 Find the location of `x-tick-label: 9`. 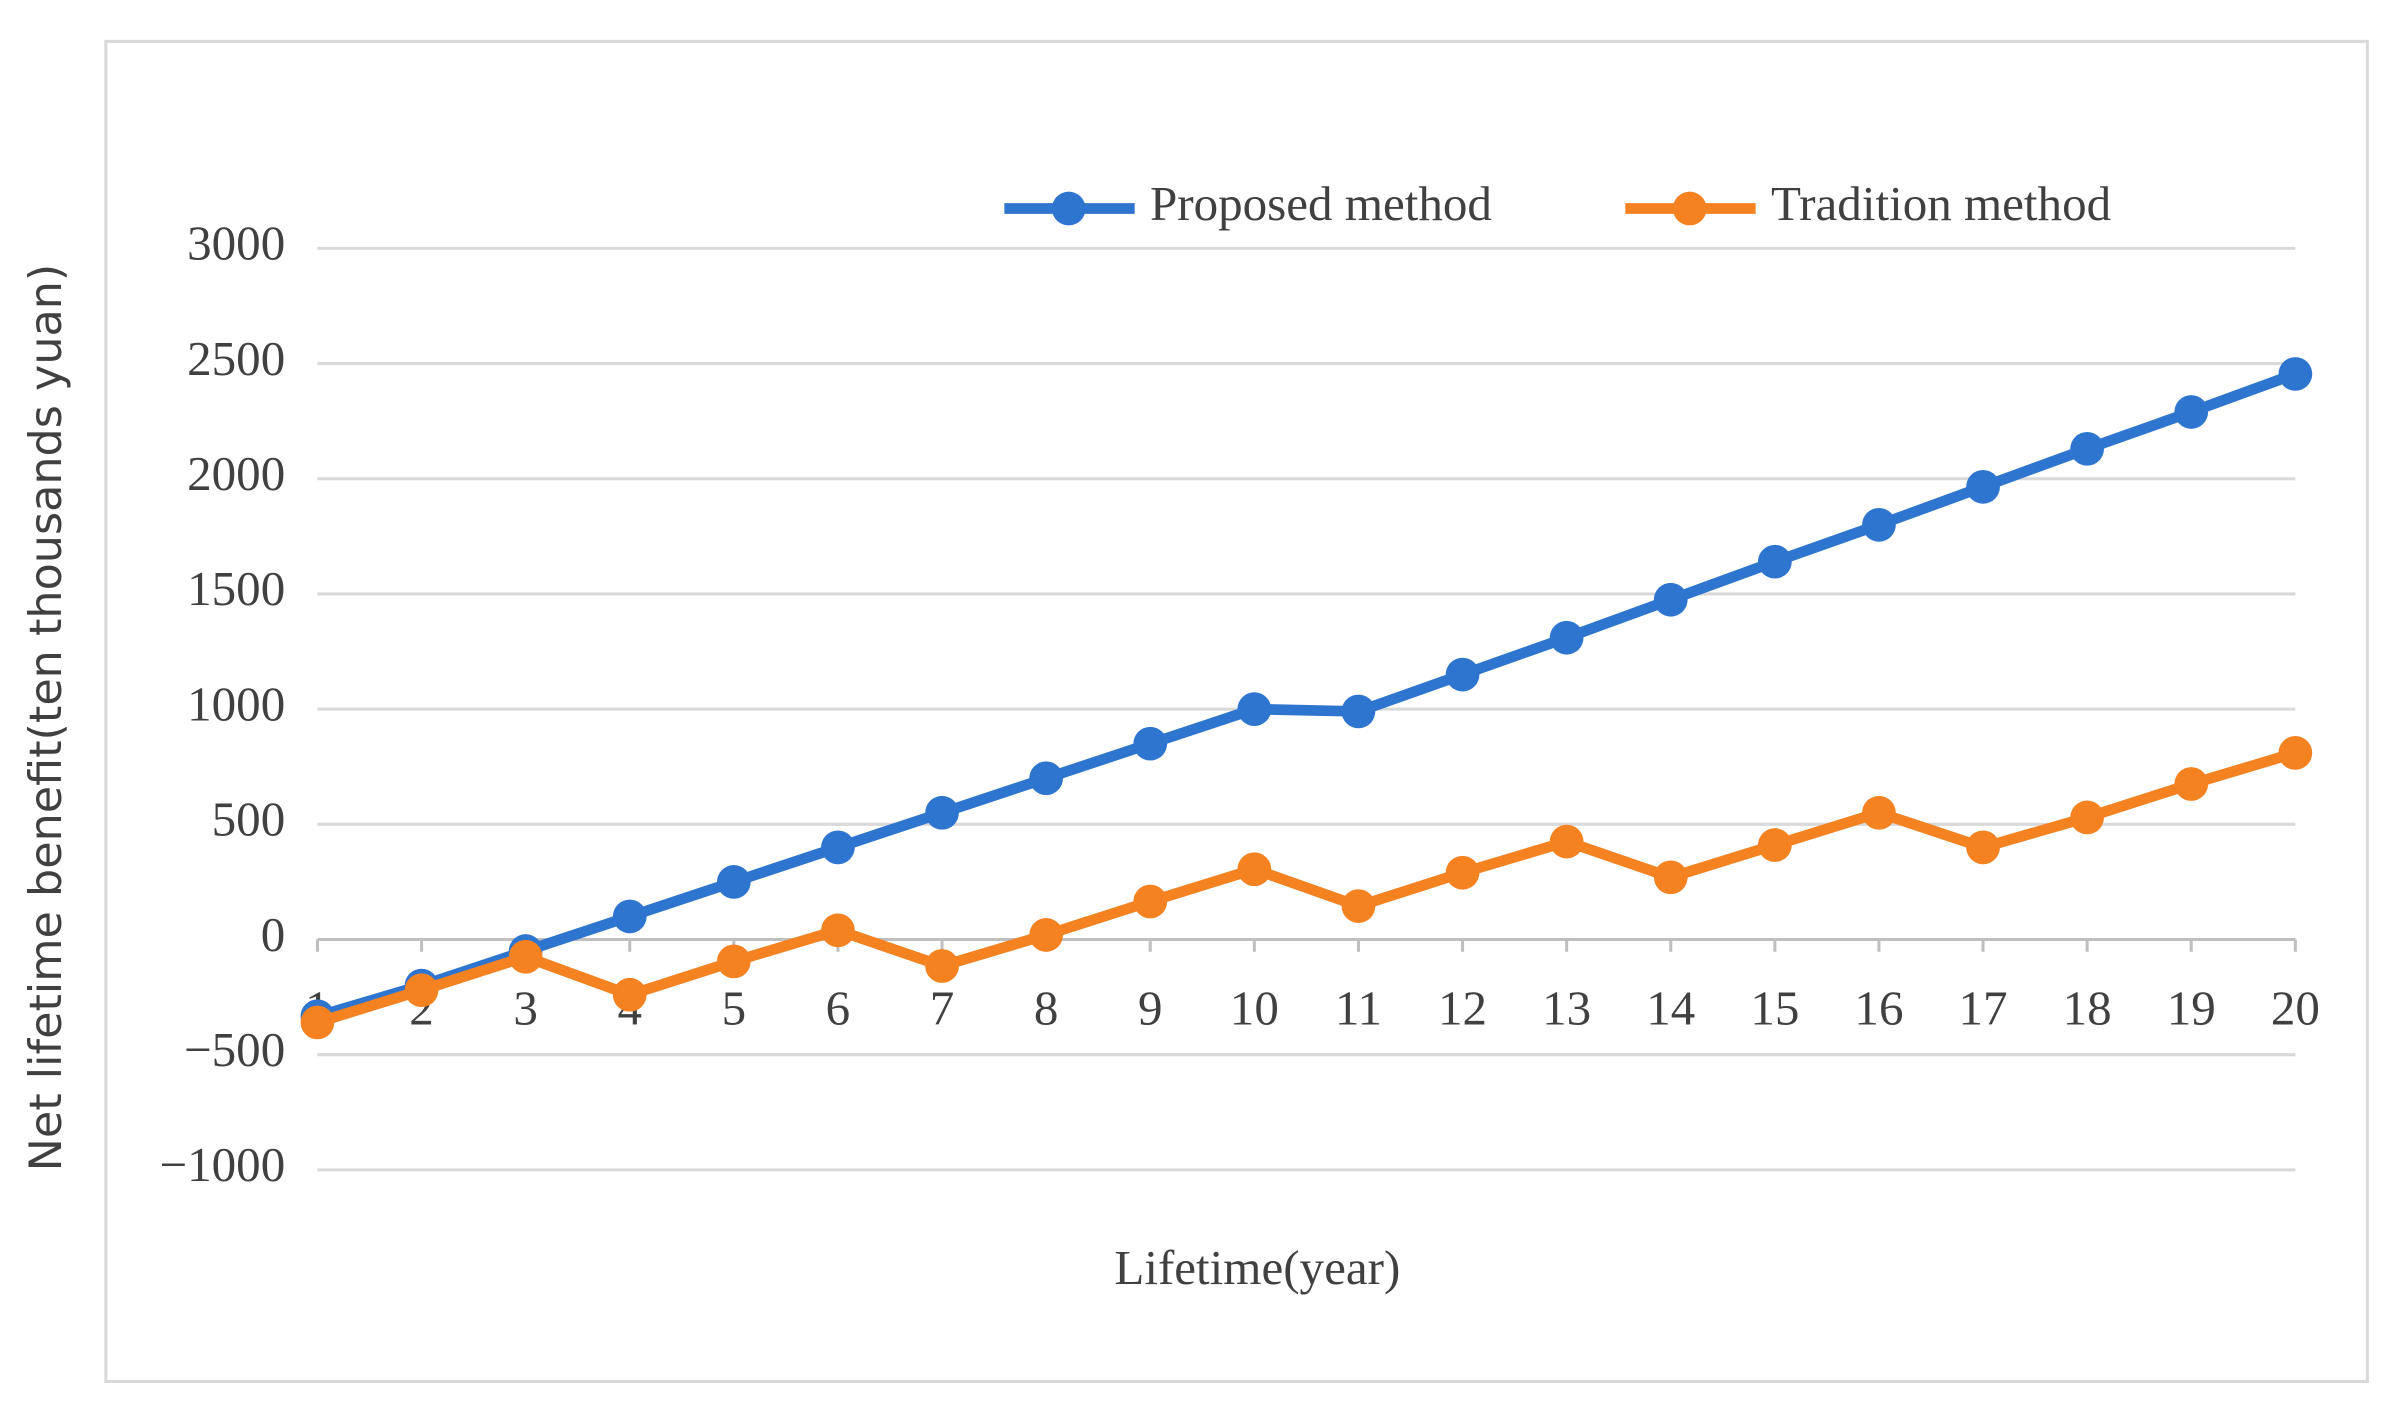

x-tick-label: 9 is located at coordinates (1150, 1007).